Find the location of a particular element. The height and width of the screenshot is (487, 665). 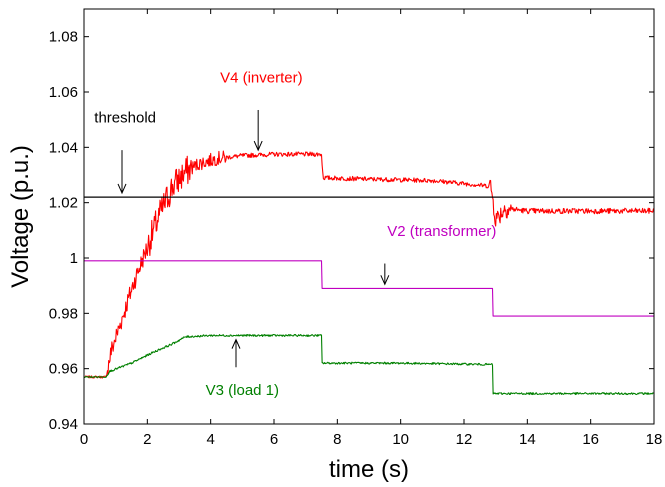

x-axis-title: time (s) is located at coordinates (369, 469).